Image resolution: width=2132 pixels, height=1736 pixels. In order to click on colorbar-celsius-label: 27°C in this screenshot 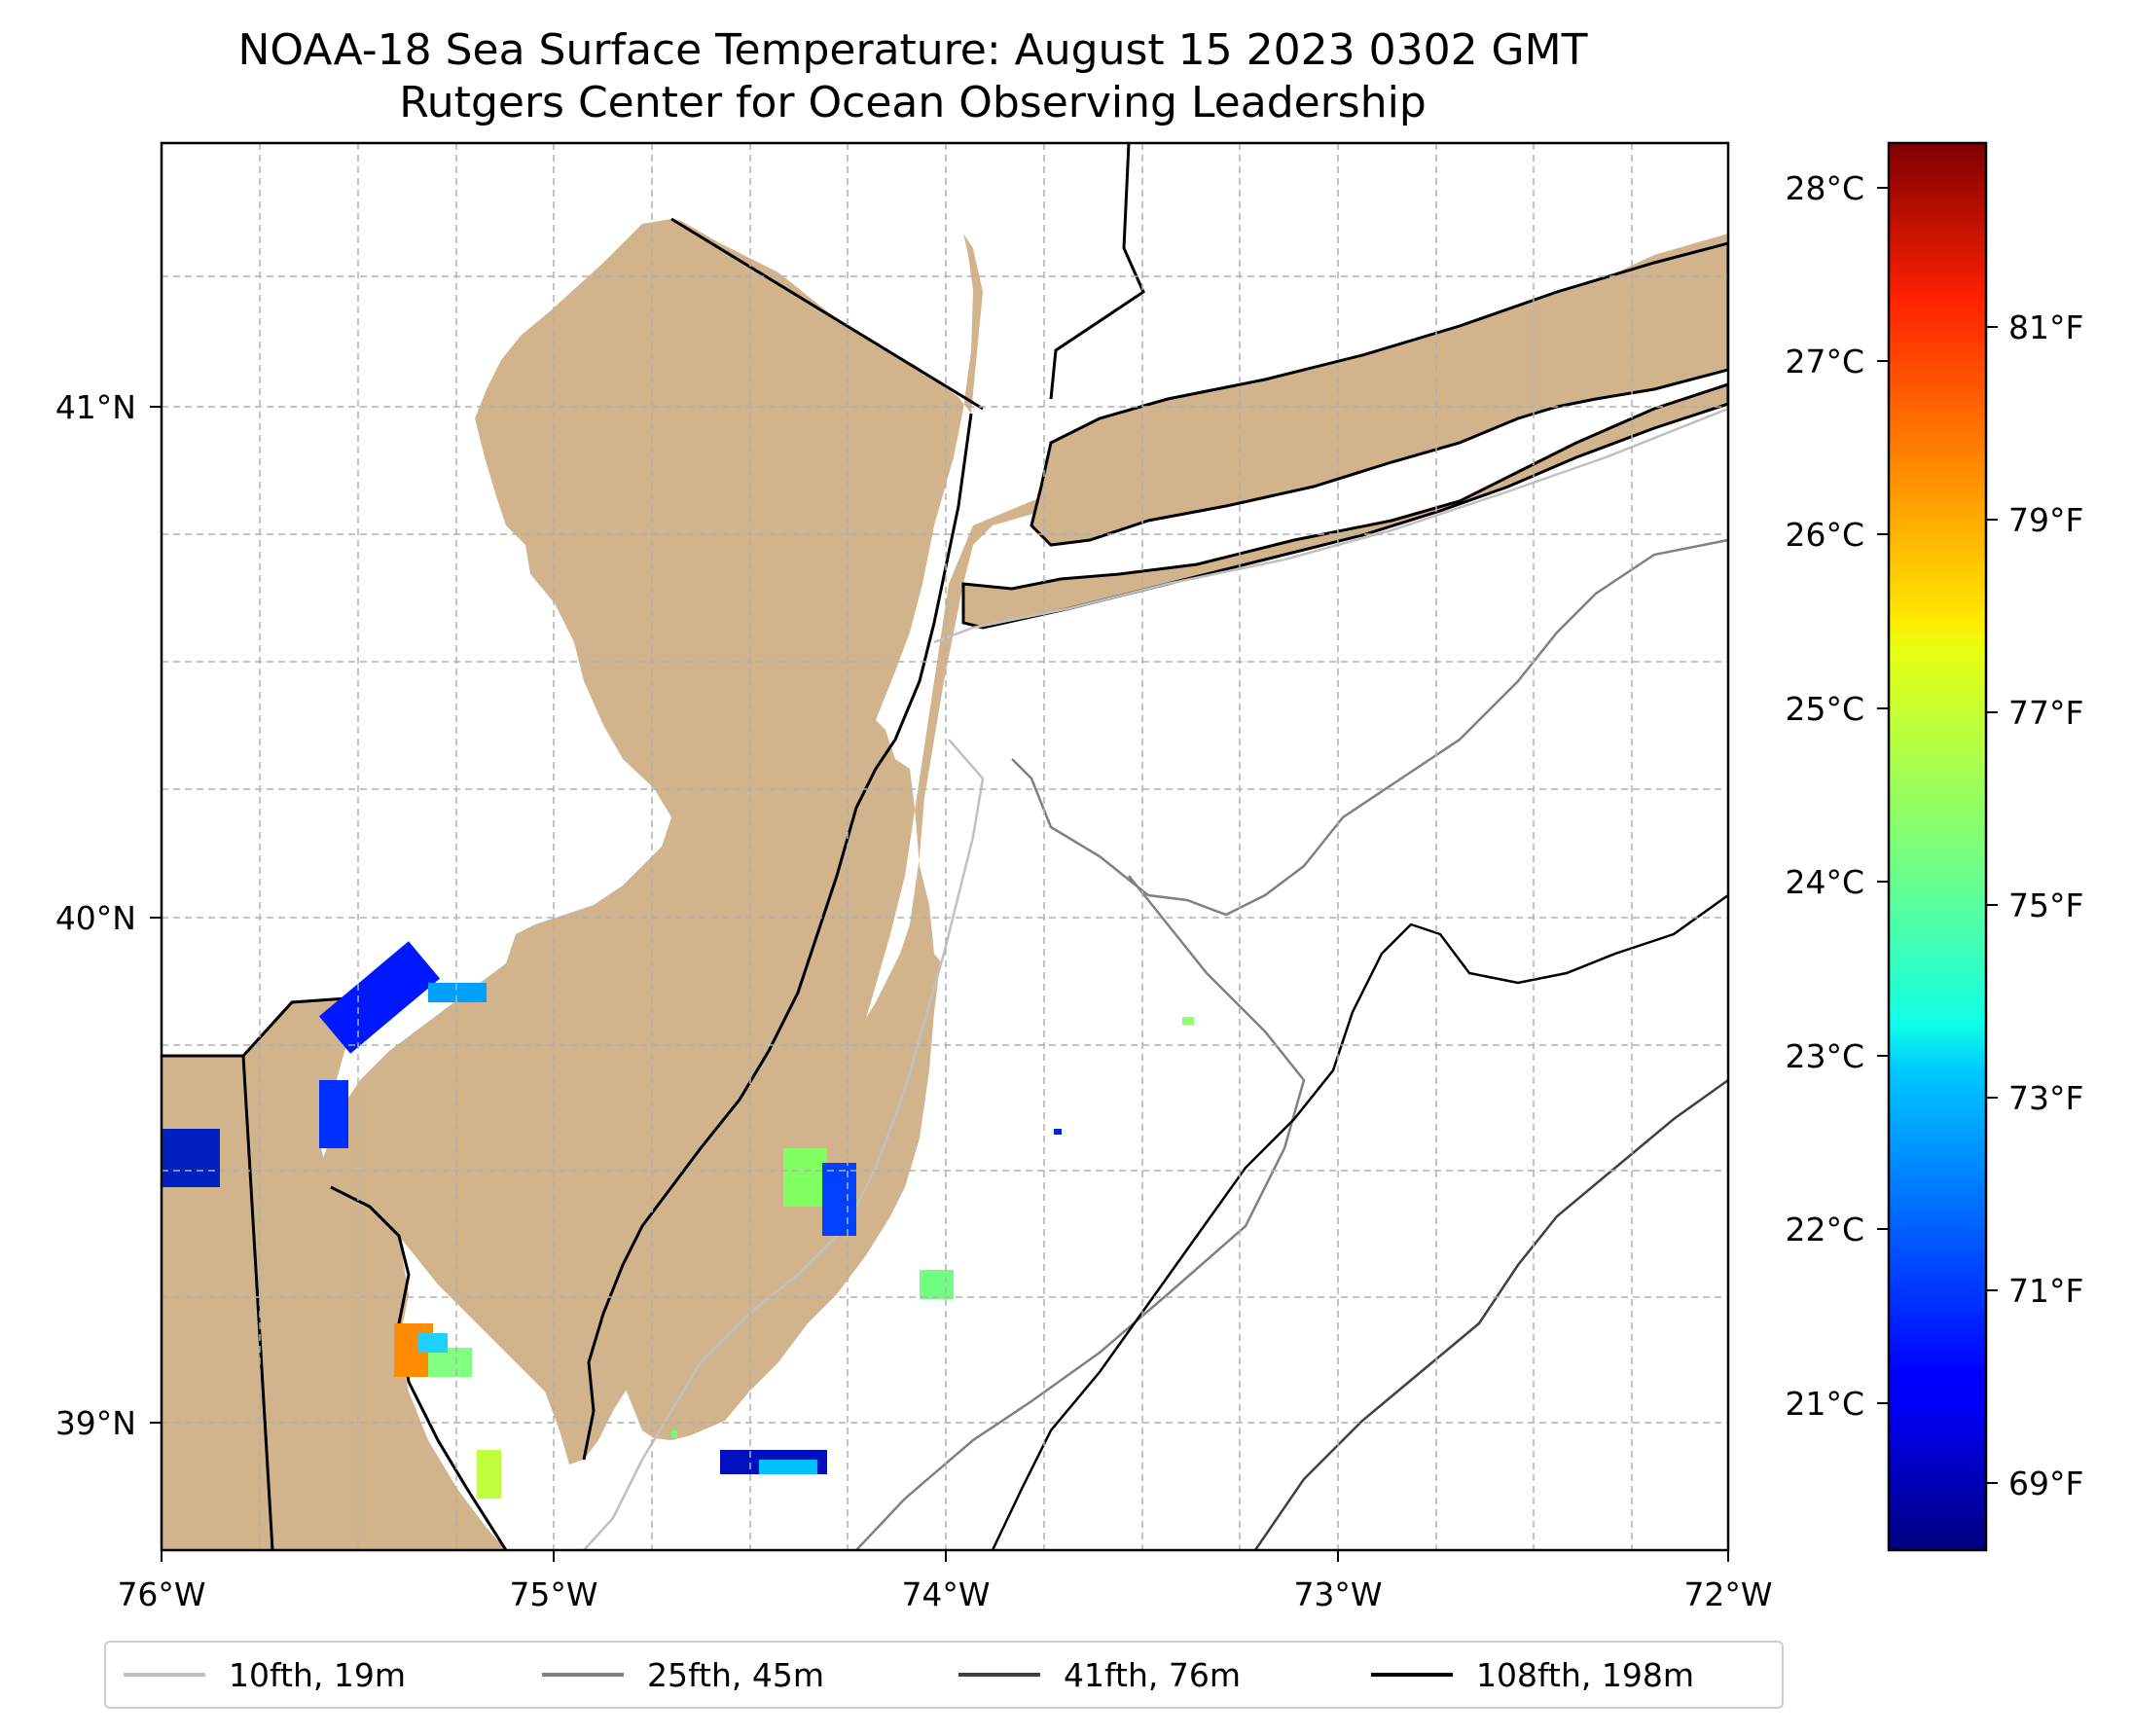, I will do `click(1825, 362)`.